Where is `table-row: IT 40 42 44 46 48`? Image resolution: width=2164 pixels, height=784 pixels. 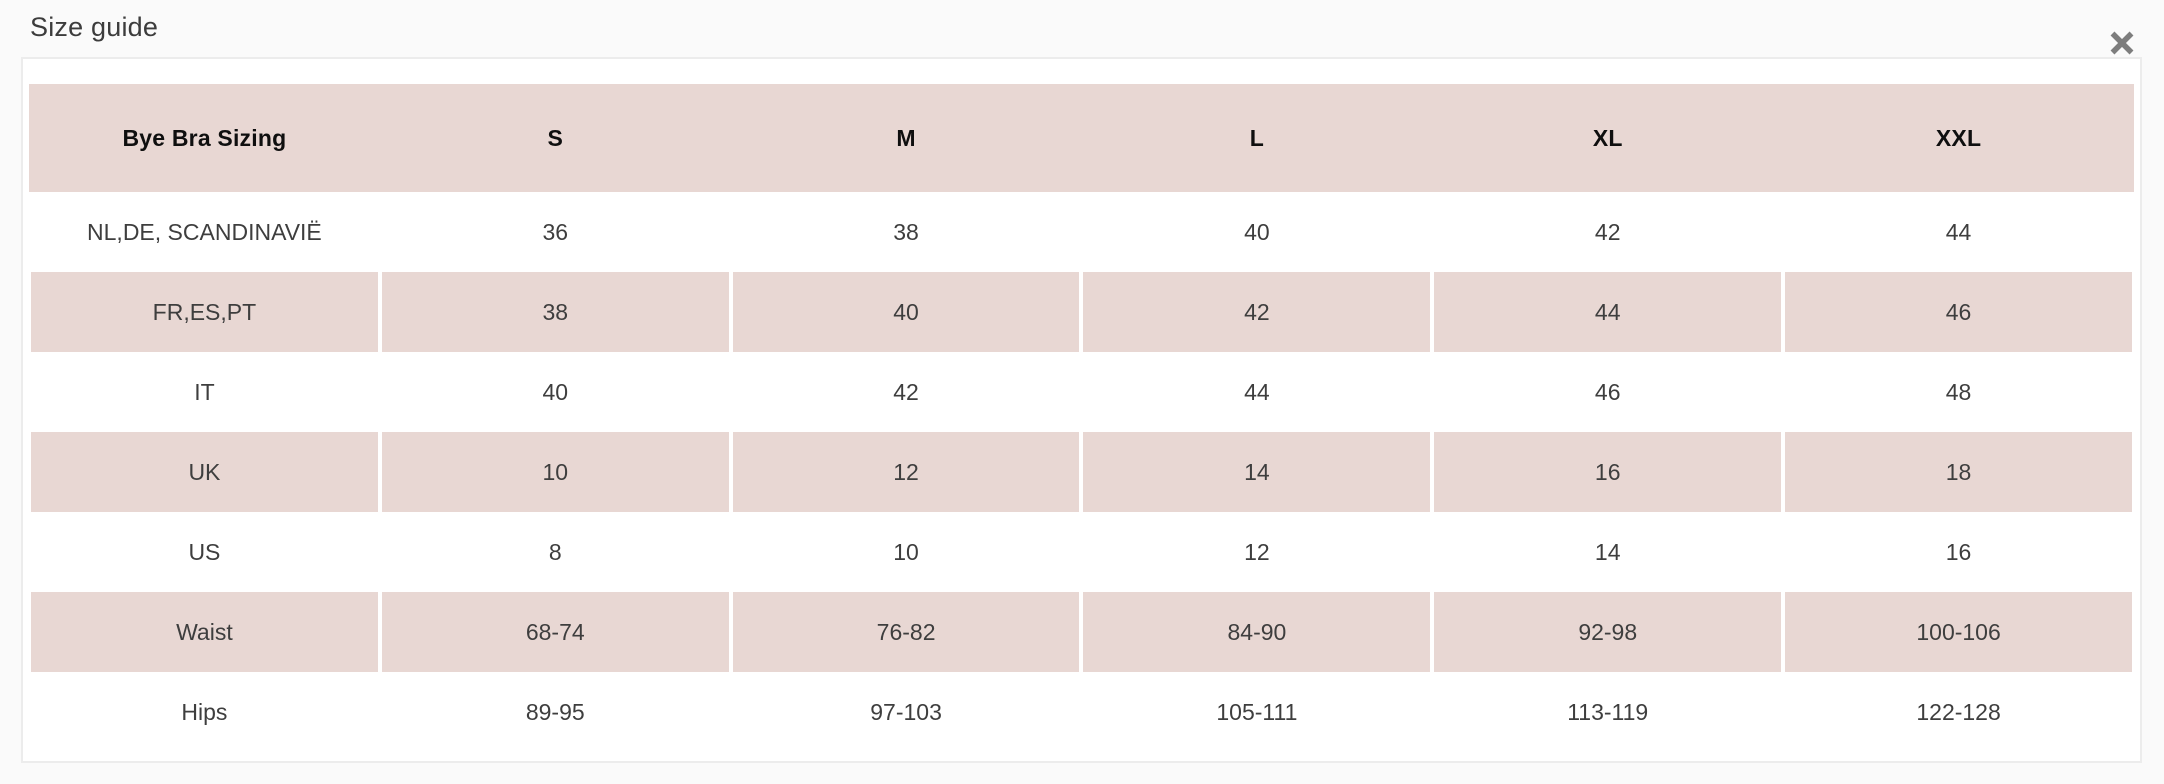
table-row: IT 40 42 44 46 48 is located at coordinates (1081, 392).